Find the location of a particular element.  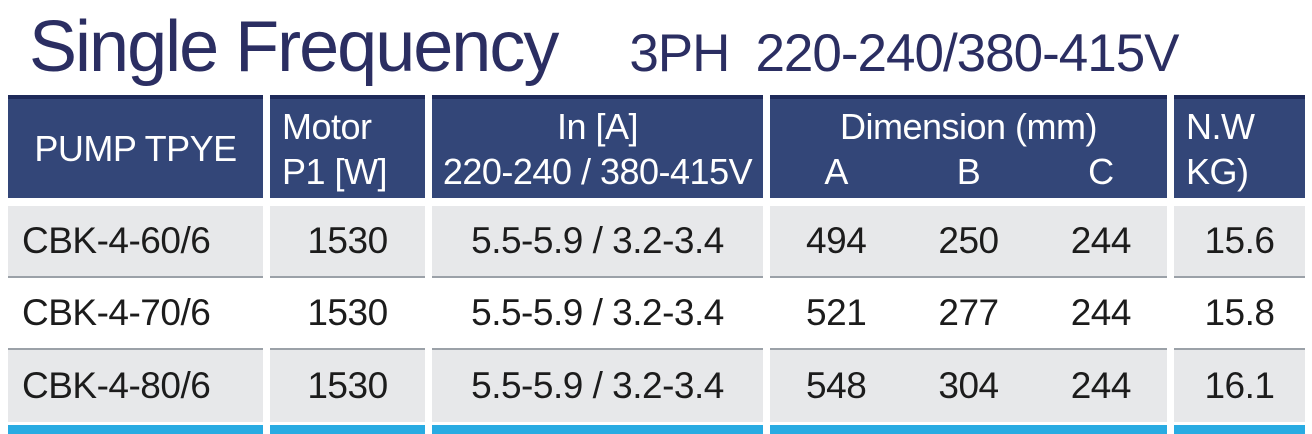

header-nw-line1: N.W is located at coordinates (1220, 126).